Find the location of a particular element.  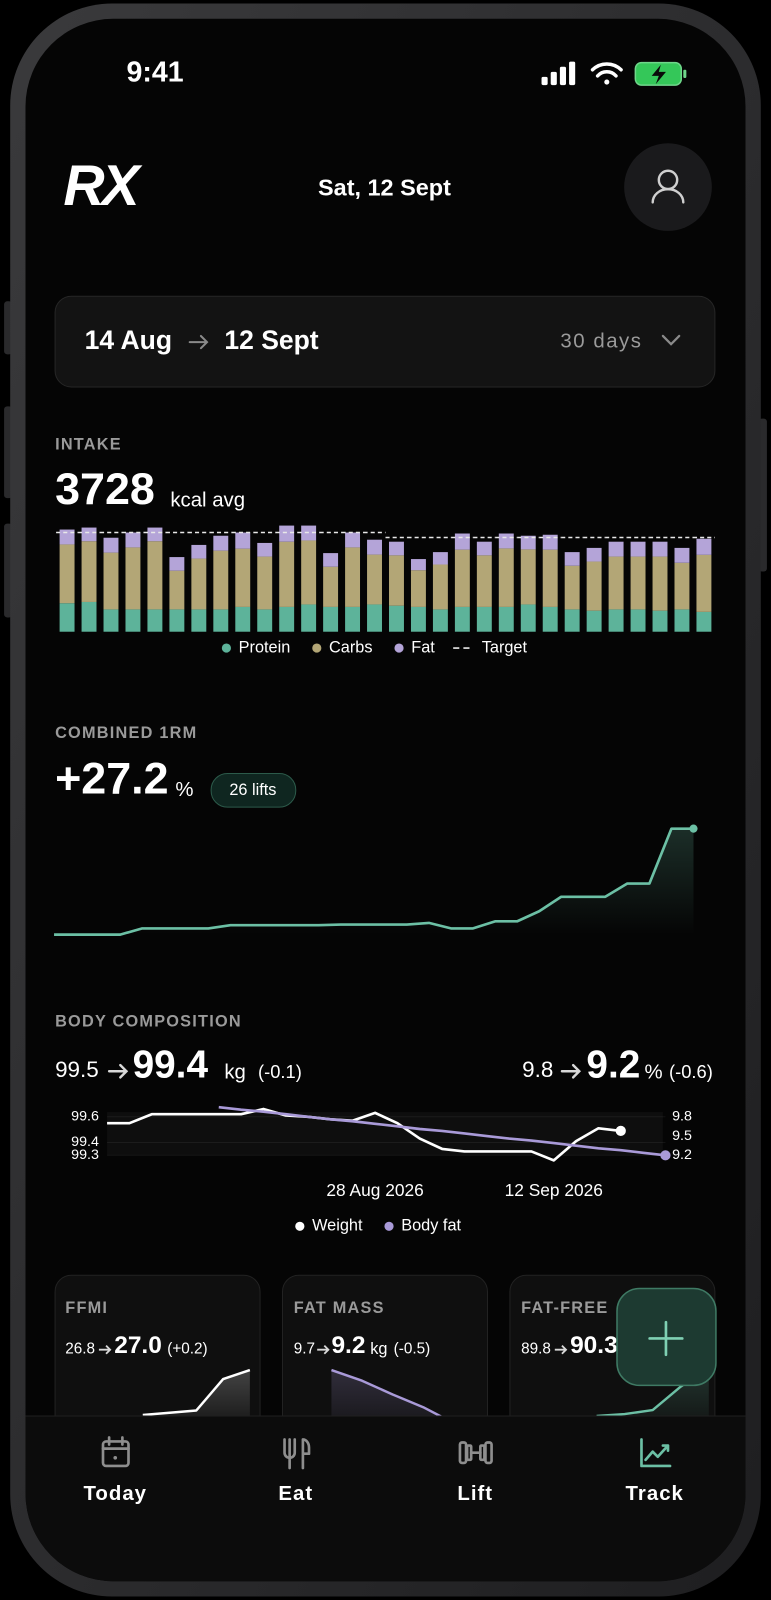

weight-unit: kg is located at coordinates (235, 1073).